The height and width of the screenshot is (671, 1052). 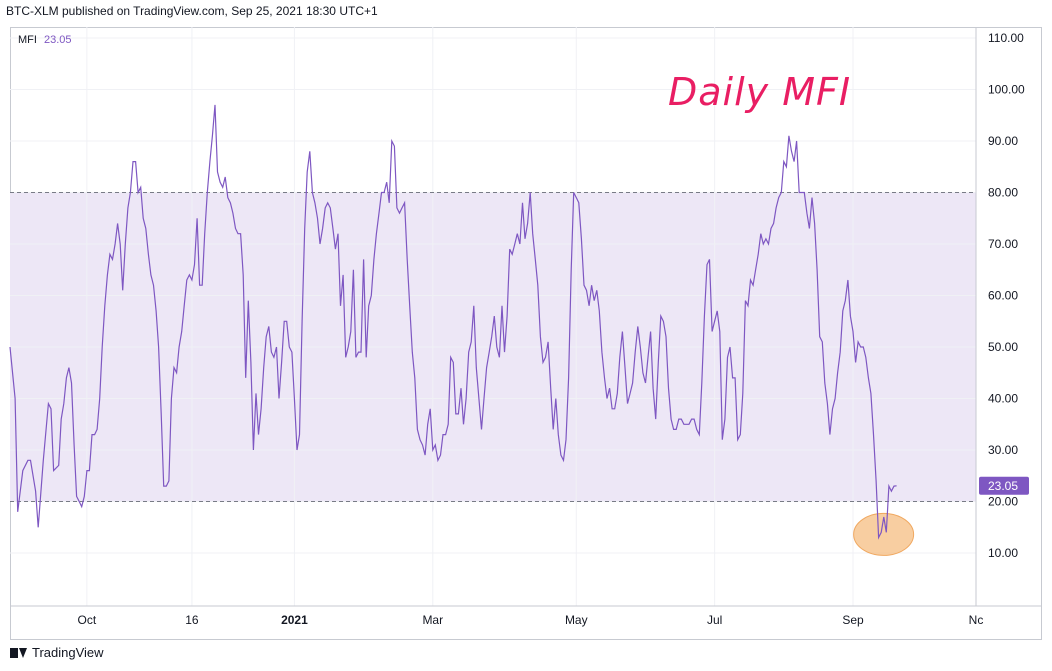 What do you see at coordinates (87, 620) in the screenshot?
I see `x-tick-label: Oct` at bounding box center [87, 620].